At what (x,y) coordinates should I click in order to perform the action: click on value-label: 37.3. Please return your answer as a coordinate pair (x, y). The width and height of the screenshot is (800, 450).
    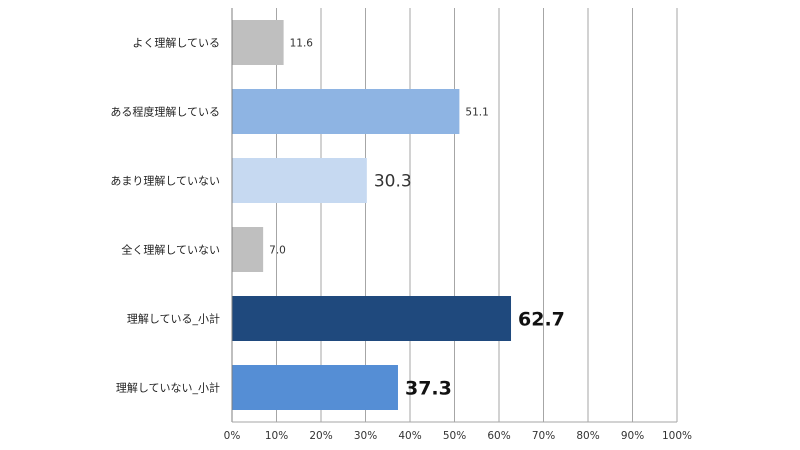
    Looking at the image, I should click on (428, 388).